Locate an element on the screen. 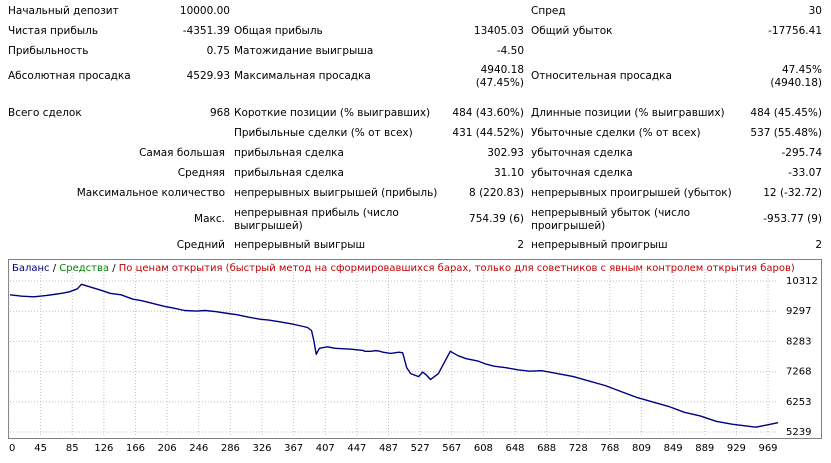 The width and height of the screenshot is (831, 463). largest-label: Самая большая is located at coordinates (182, 153).